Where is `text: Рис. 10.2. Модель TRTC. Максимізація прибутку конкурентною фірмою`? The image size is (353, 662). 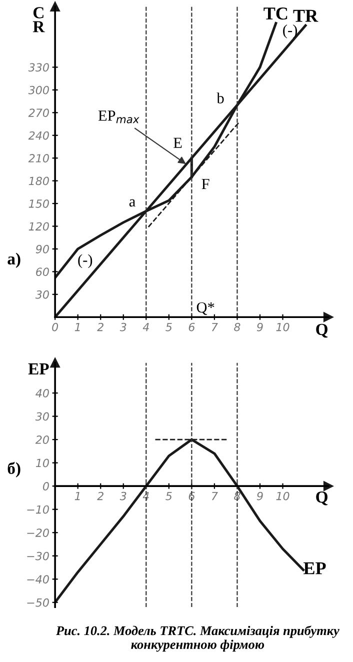 text: Рис. 10.2. Модель TRTC. Максимізація прибутку конкурентною фірмою is located at coordinates (198, 639).